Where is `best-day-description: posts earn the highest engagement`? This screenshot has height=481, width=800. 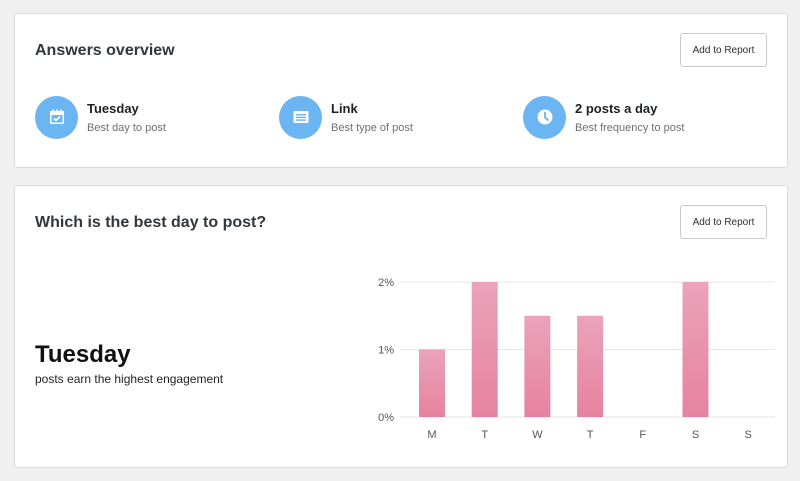
best-day-description: posts earn the highest engagement is located at coordinates (129, 379).